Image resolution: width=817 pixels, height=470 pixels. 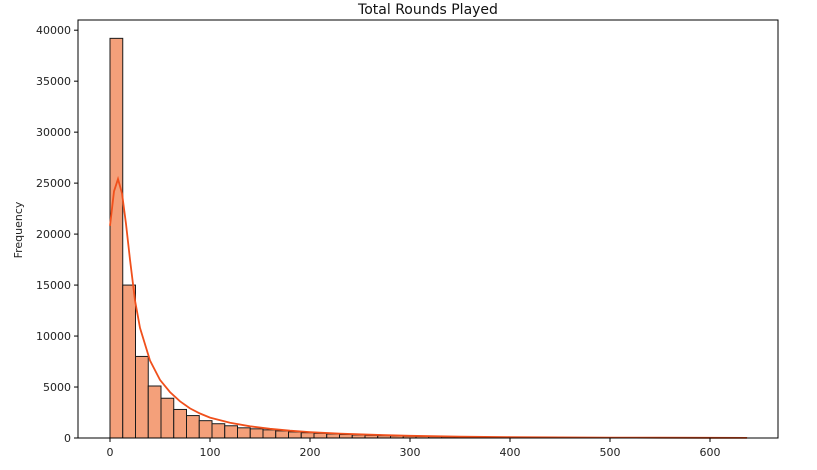 What do you see at coordinates (53, 285) in the screenshot?
I see `y-tick-label: 15000` at bounding box center [53, 285].